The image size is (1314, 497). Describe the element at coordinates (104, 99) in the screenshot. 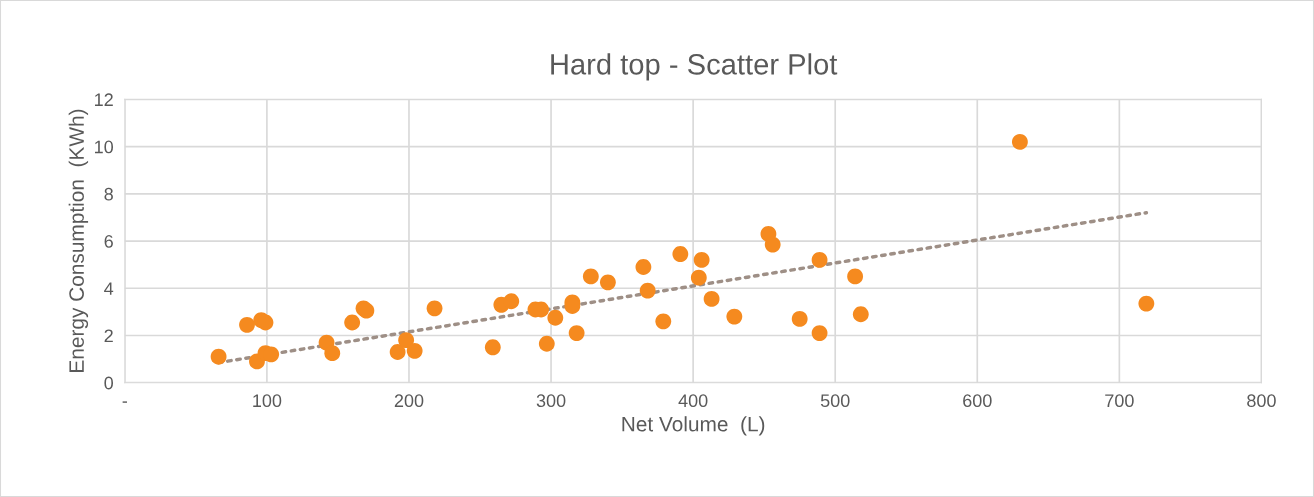

I see `y-tick-label: 12` at that location.